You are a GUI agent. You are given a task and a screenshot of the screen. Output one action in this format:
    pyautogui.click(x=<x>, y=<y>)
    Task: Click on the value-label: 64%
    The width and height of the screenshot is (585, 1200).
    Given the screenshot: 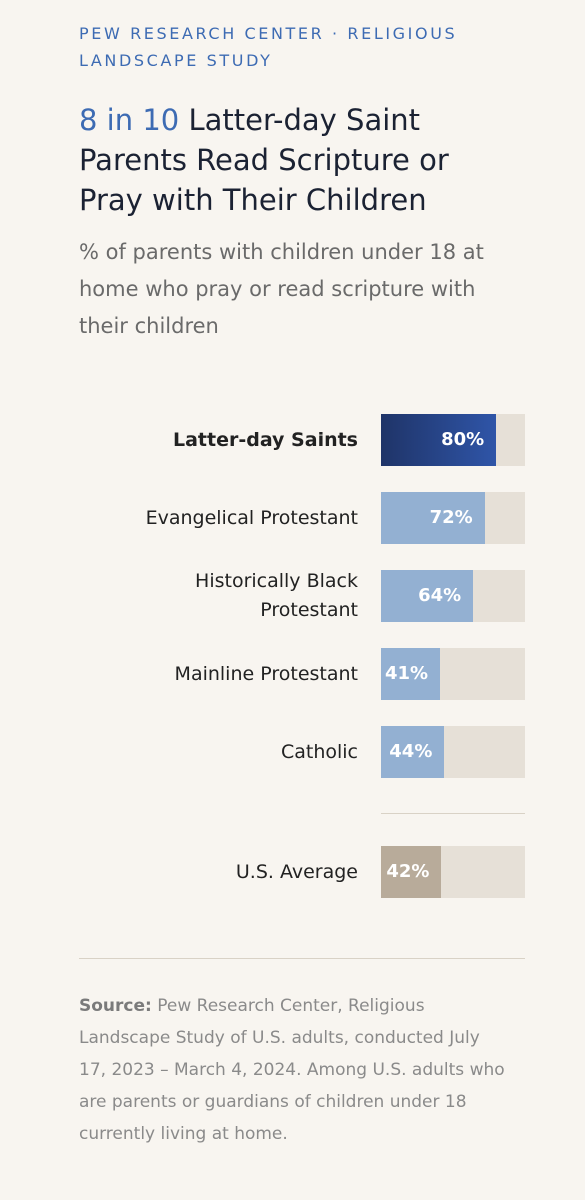 What is the action you would take?
    pyautogui.click(x=440, y=595)
    